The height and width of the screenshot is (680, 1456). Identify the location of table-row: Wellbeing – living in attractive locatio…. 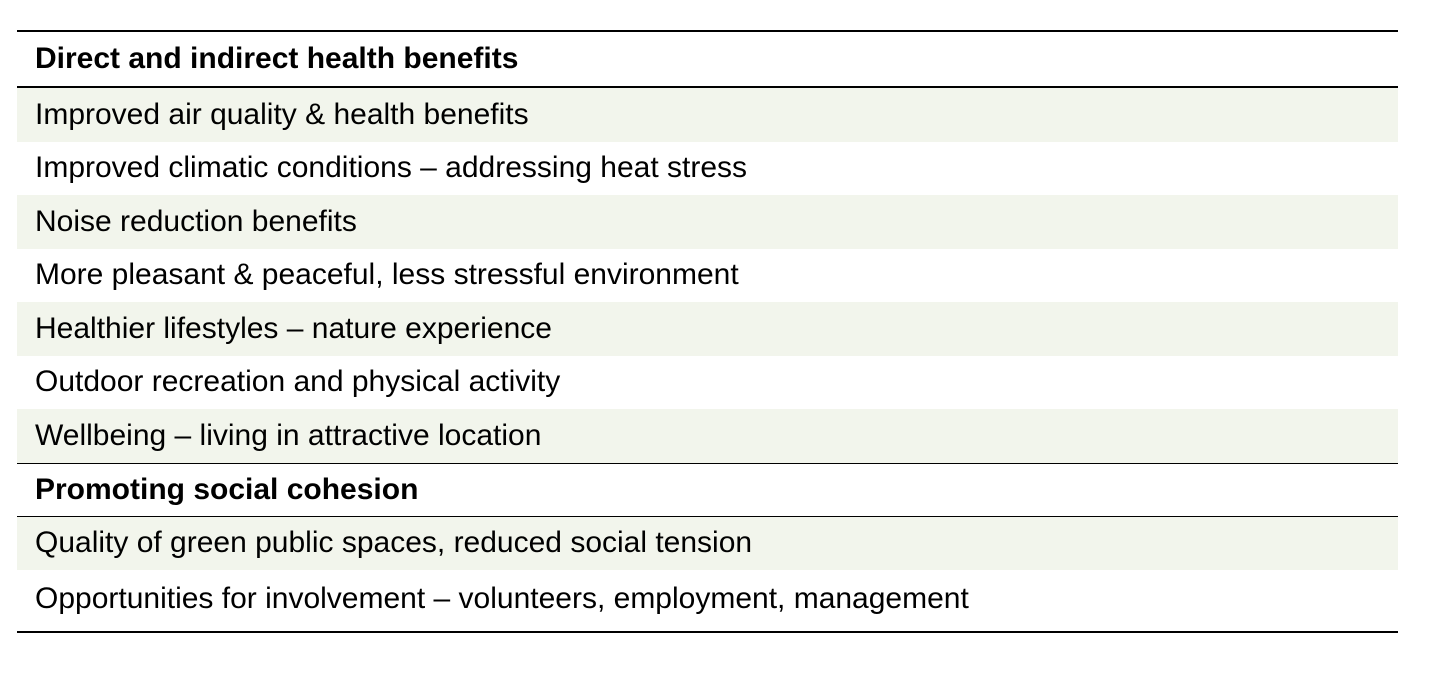
(707, 436).